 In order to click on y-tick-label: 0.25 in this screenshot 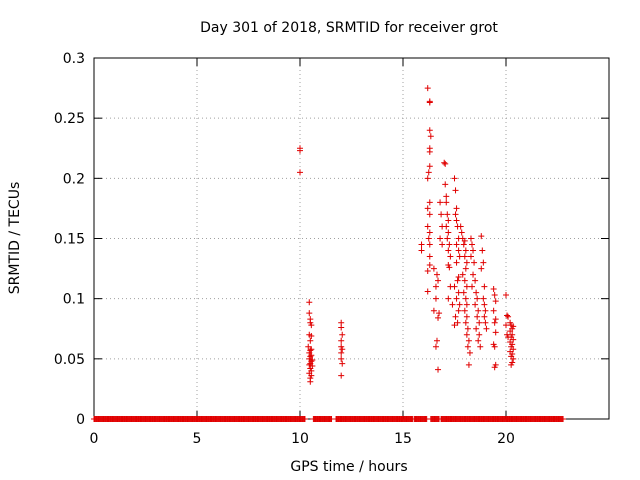, I will do `click(69, 119)`.